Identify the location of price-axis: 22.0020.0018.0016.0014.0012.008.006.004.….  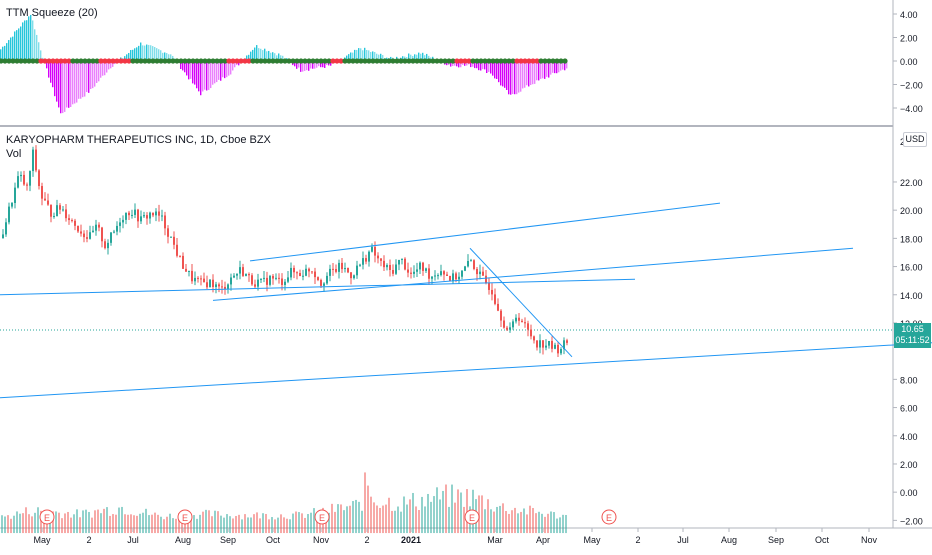
(908, 268).